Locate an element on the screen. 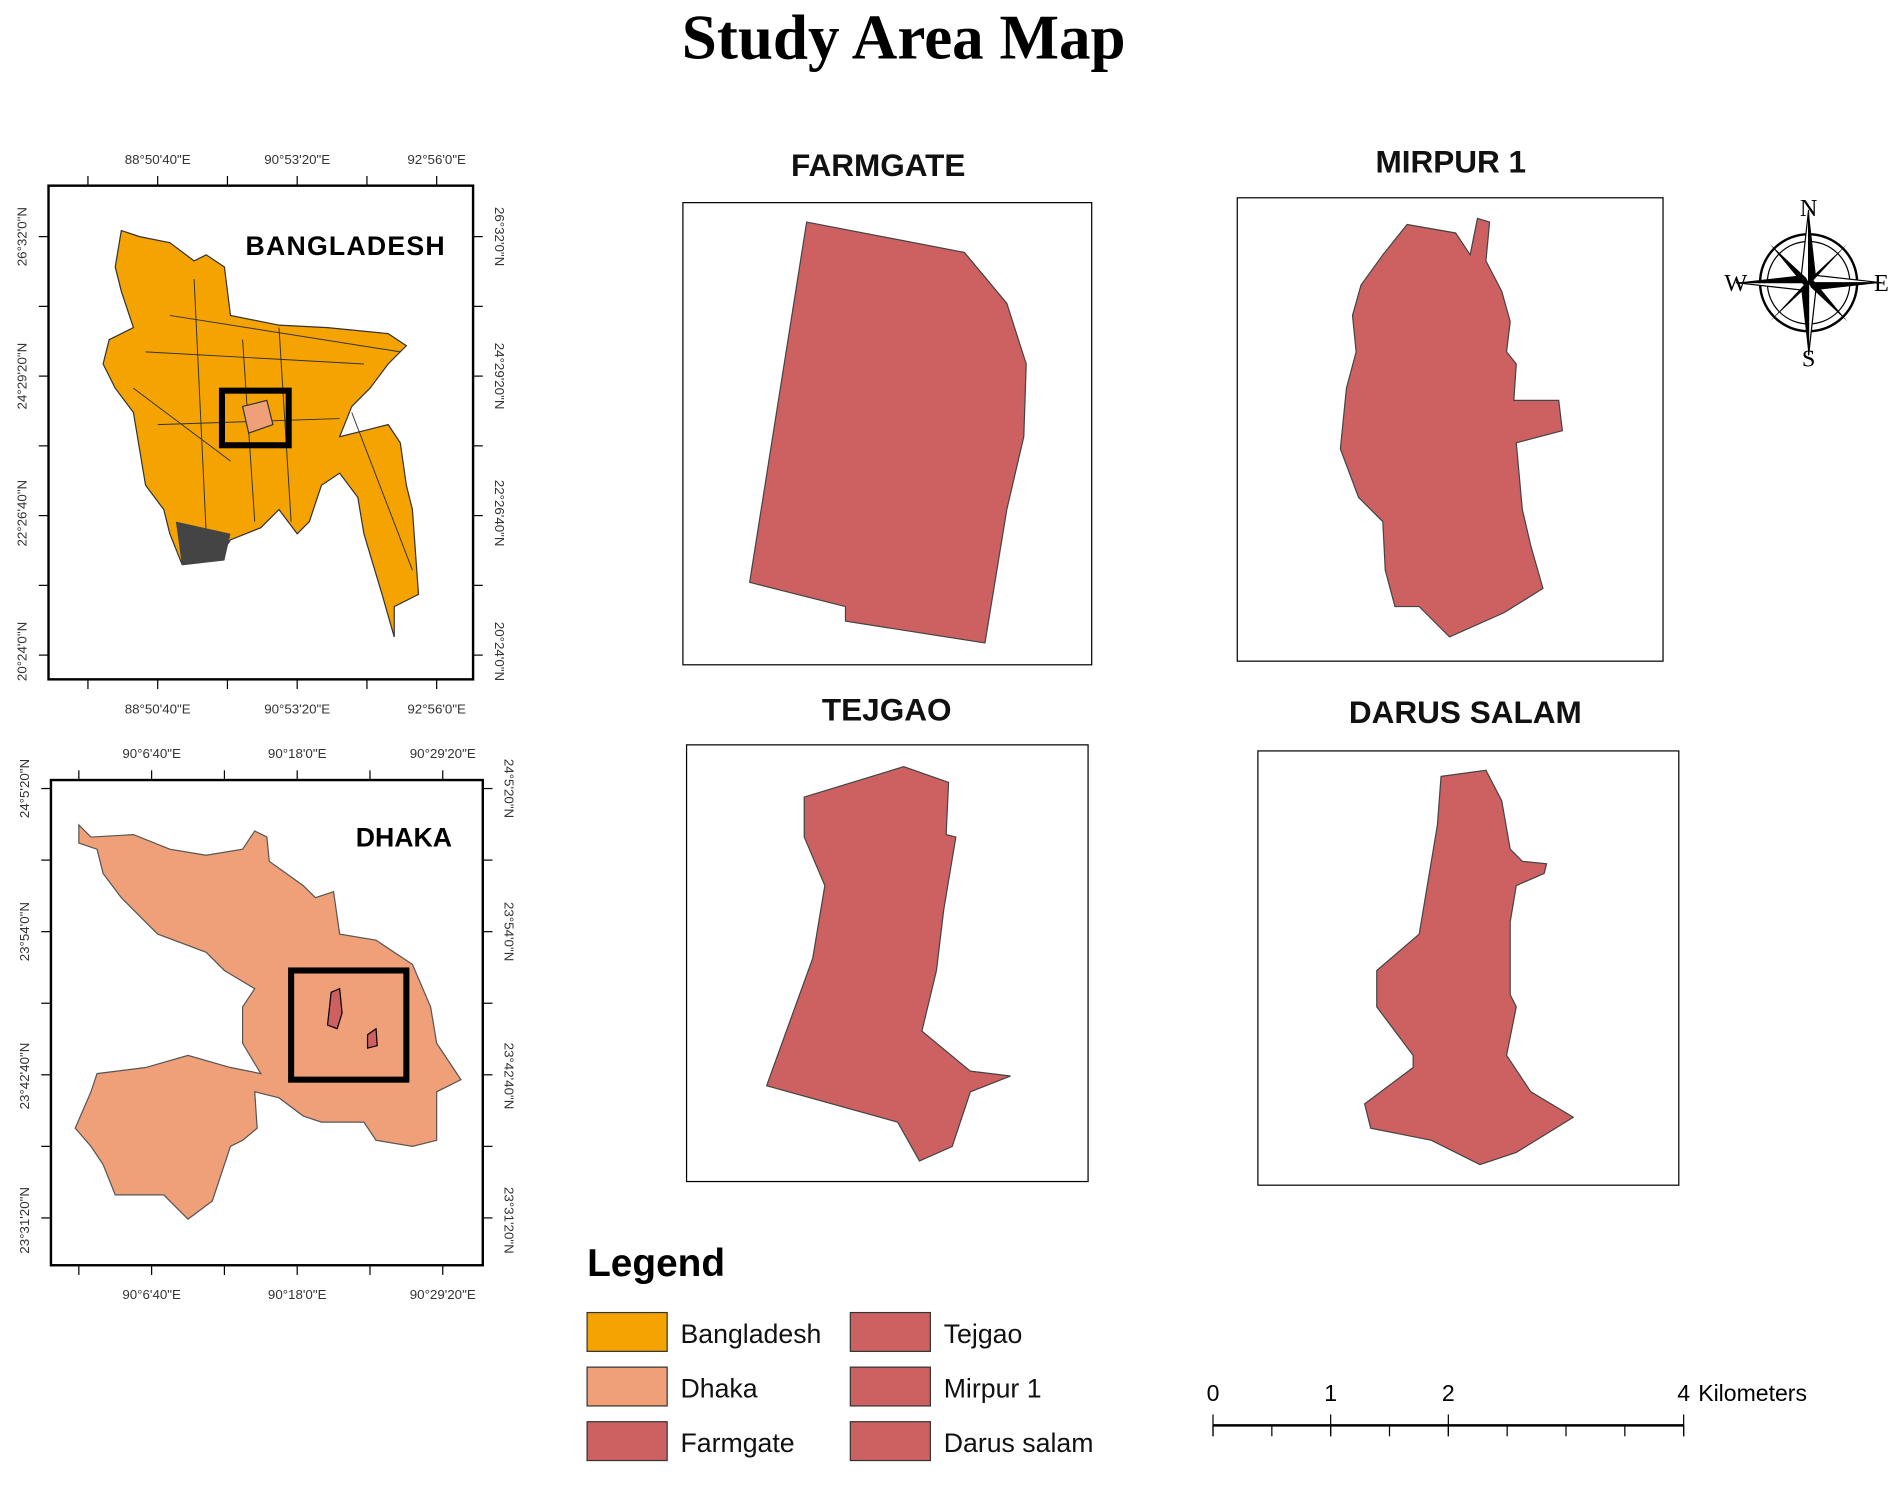 The height and width of the screenshot is (1497, 1902). tejgao-shape is located at coordinates (888, 964).